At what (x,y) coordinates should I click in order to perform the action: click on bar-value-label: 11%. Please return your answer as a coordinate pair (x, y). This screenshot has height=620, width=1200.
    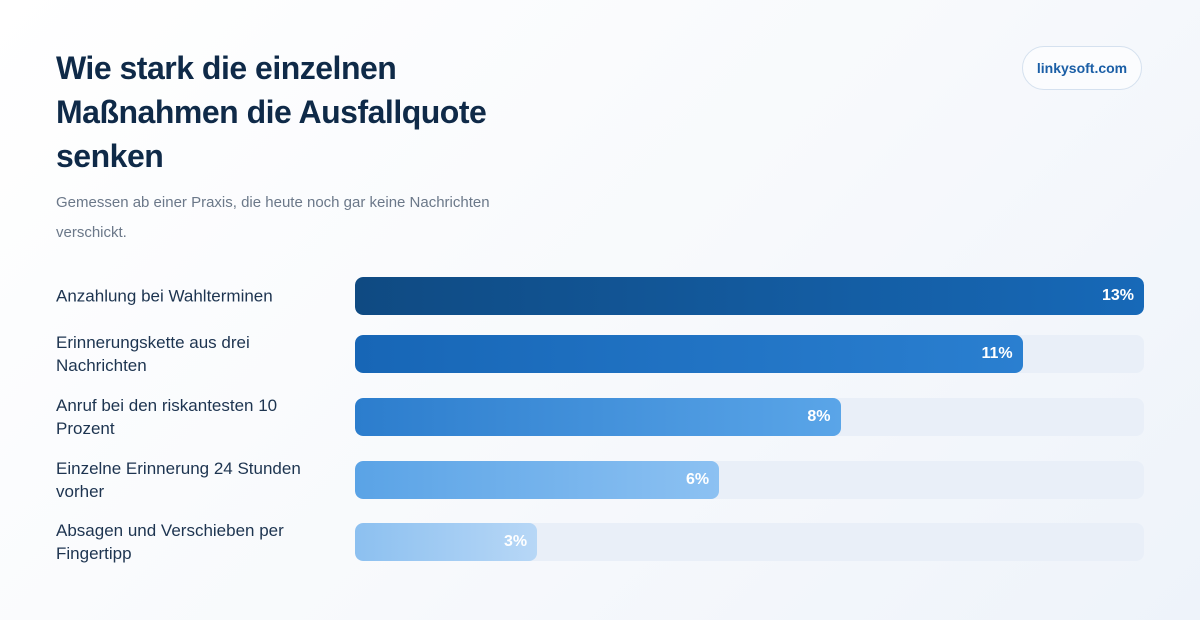
    Looking at the image, I should click on (997, 353).